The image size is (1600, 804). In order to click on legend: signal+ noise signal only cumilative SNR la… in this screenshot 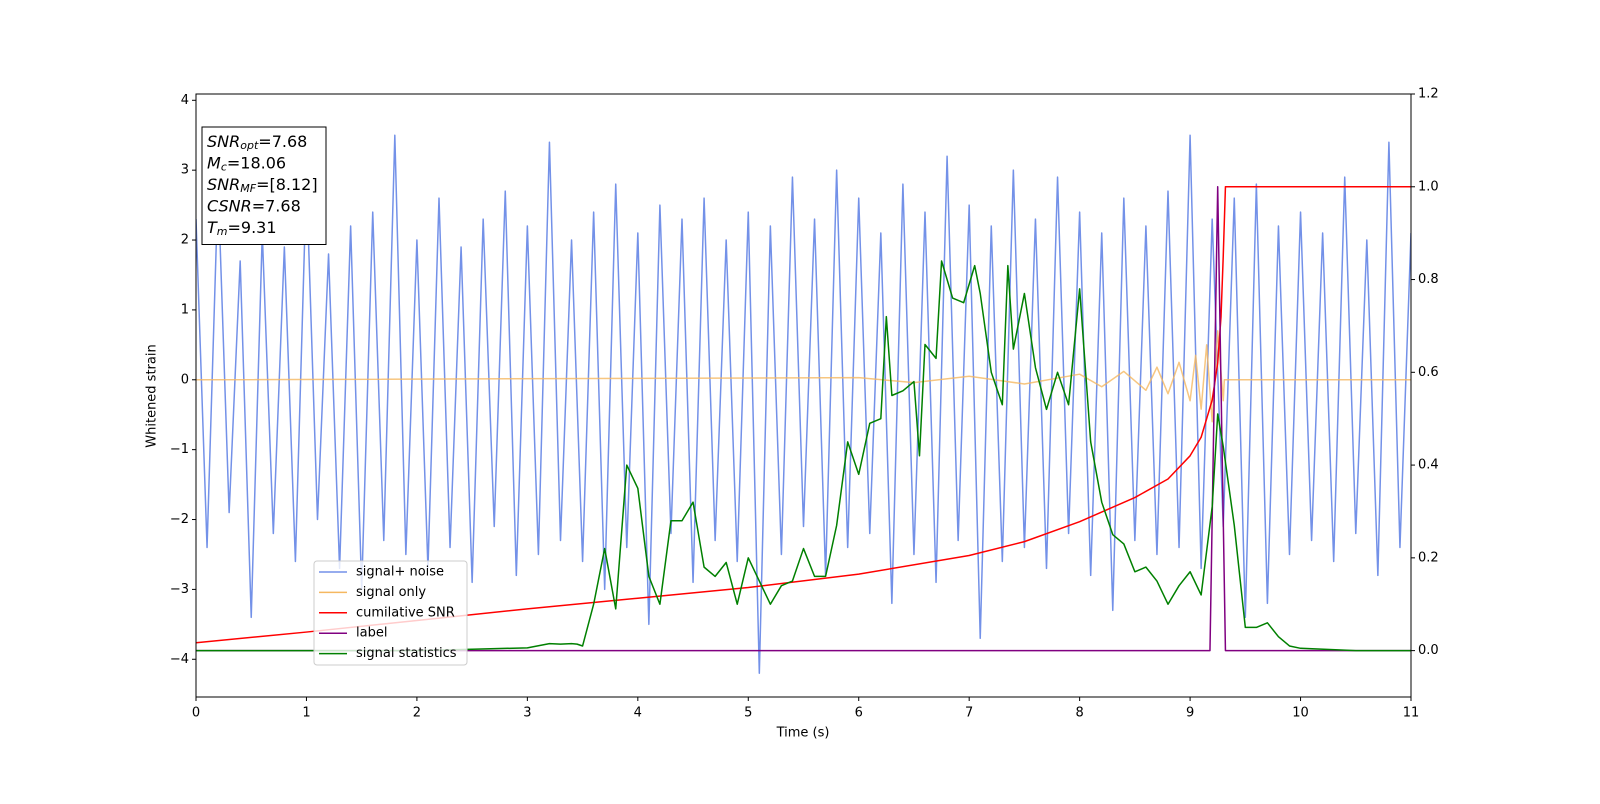, I will do `click(390, 613)`.